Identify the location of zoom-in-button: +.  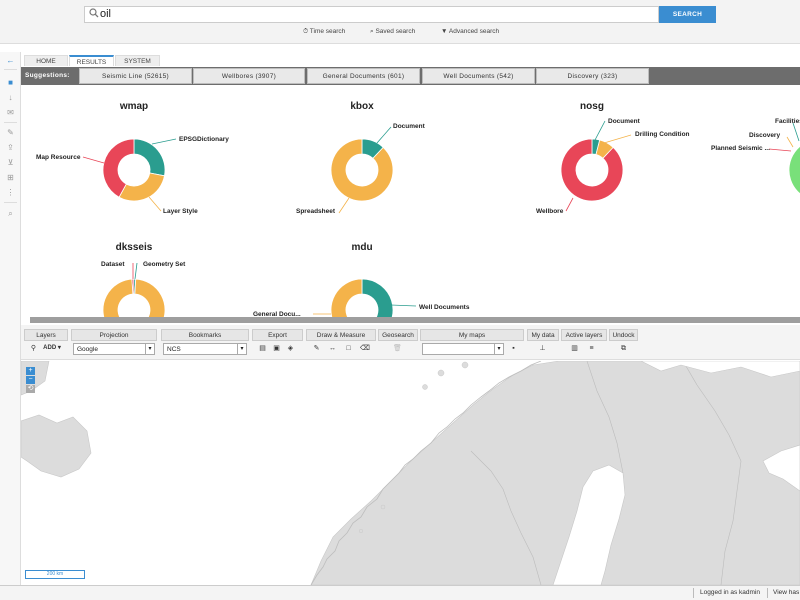
(30, 371).